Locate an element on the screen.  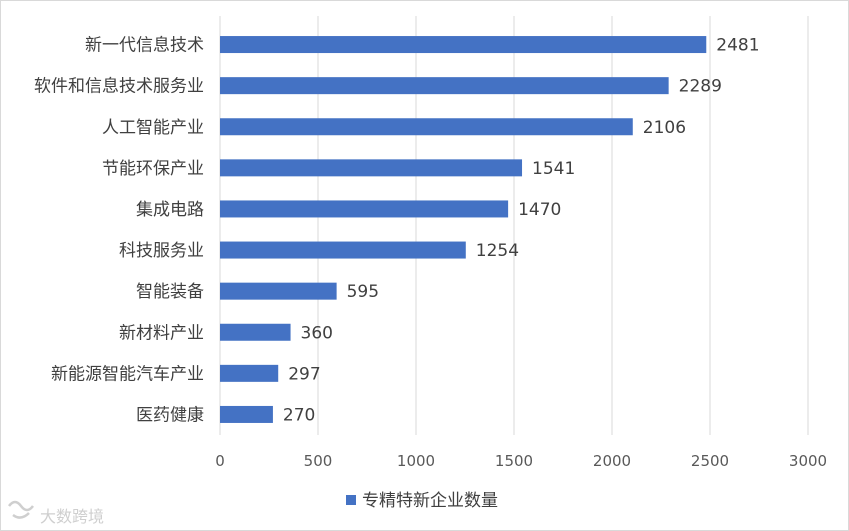
value-label: 2106 is located at coordinates (664, 128).